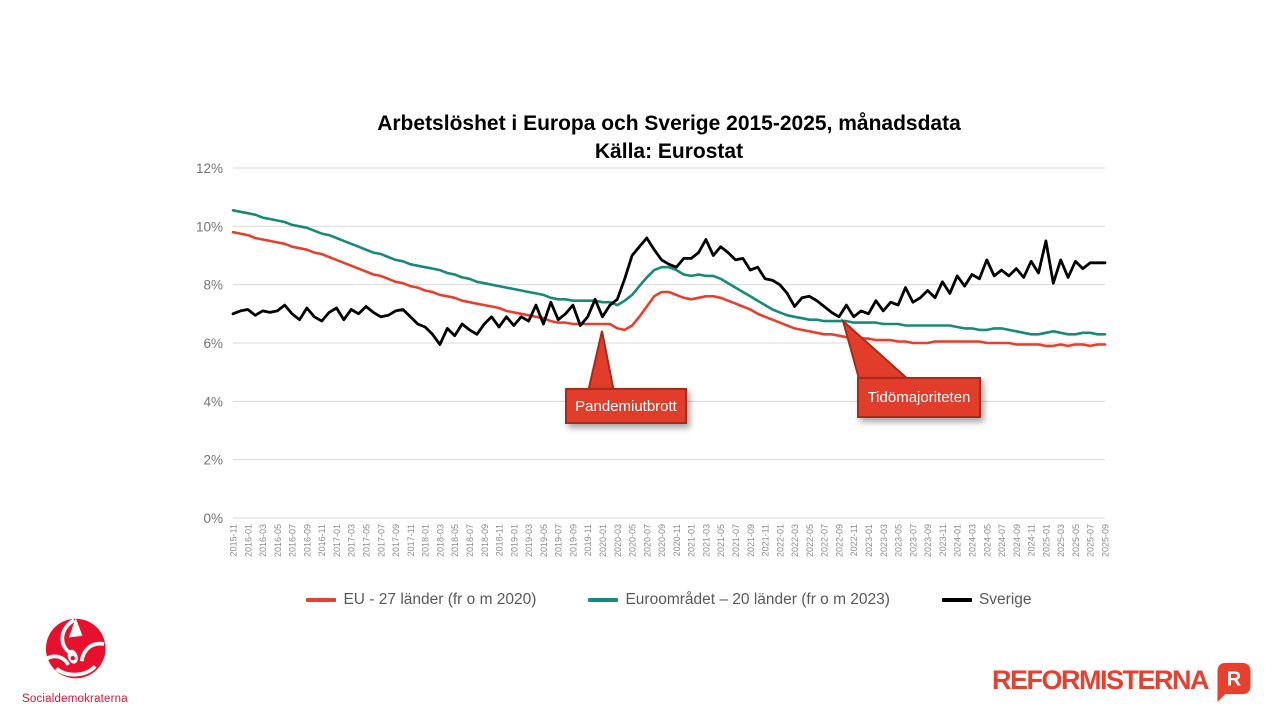  Describe the element at coordinates (213, 285) in the screenshot. I see `y-tick-label: 8%` at that location.